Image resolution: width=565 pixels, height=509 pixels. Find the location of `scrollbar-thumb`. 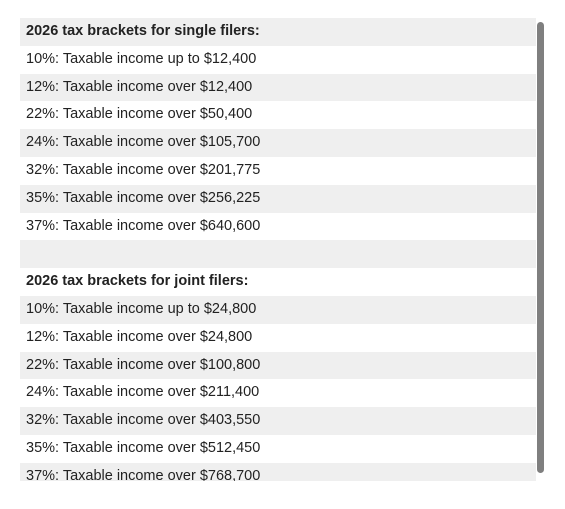

scrollbar-thumb is located at coordinates (540, 247).